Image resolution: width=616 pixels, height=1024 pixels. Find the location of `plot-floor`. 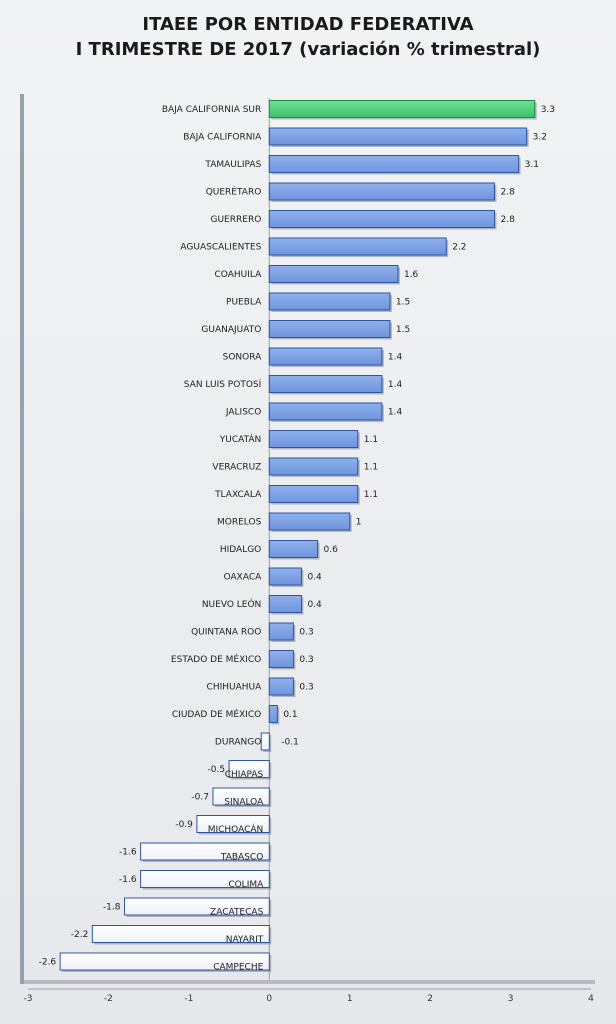

plot-floor is located at coordinates (309, 982).